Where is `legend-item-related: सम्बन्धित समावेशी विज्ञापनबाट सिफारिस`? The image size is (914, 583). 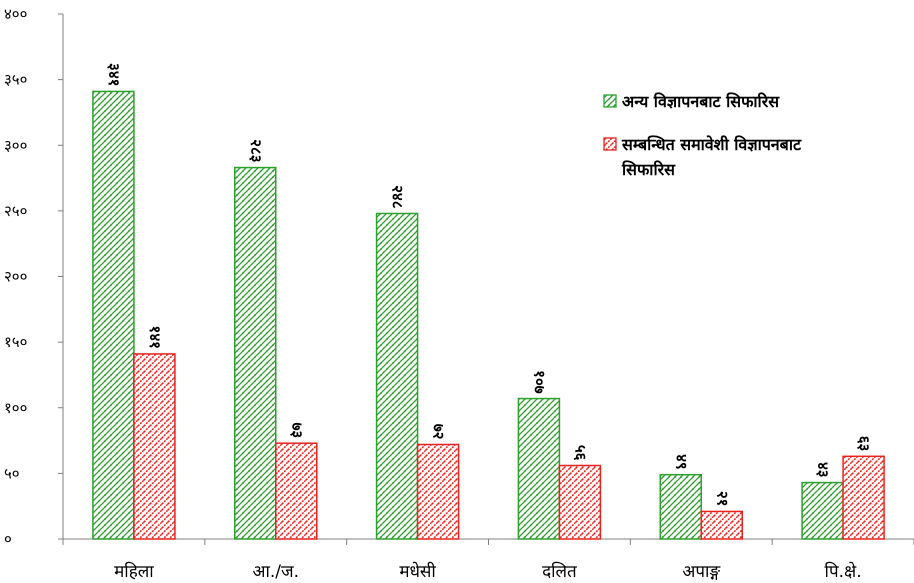 legend-item-related: सम्बन्धित समावेशी विज्ञापनबाट सिफारिस is located at coordinates (705, 157).